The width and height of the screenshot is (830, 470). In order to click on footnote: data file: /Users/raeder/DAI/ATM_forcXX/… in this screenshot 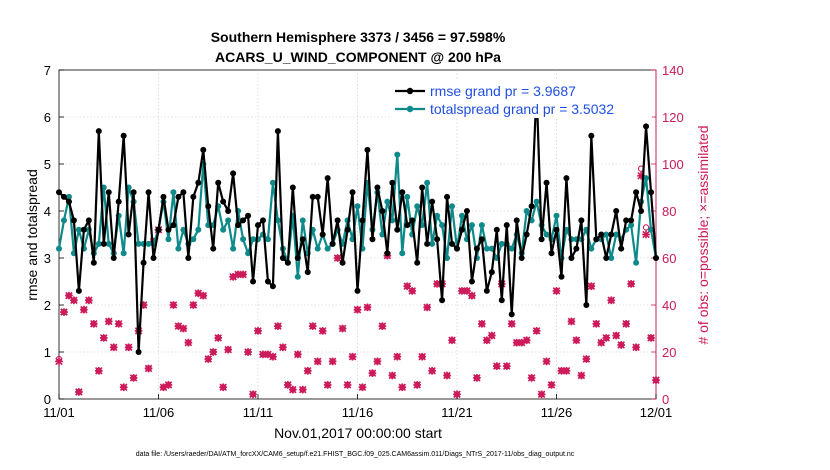, I will do `click(355, 454)`.